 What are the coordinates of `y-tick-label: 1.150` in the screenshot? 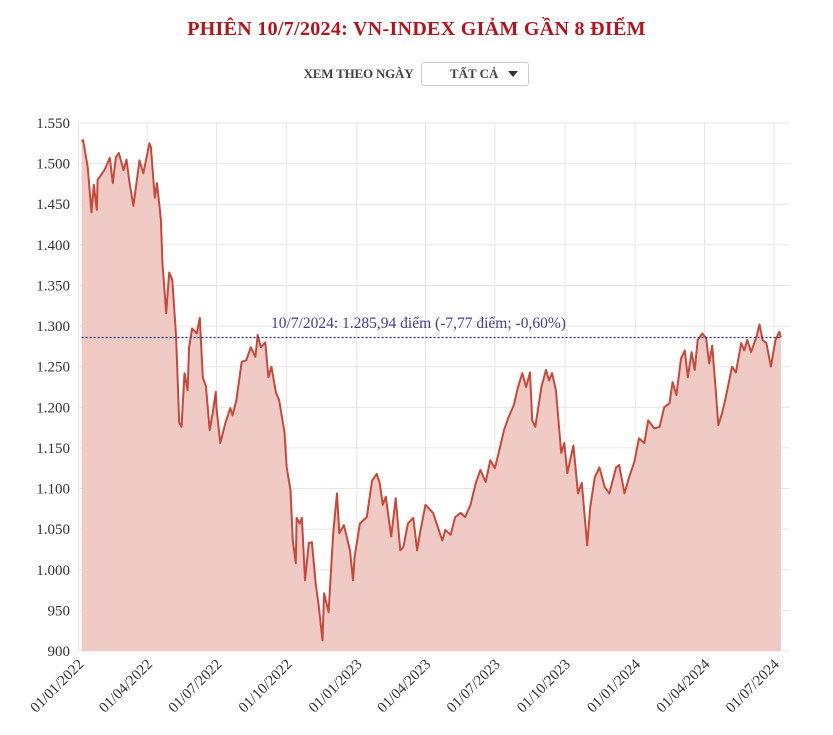 It's located at (53, 449).